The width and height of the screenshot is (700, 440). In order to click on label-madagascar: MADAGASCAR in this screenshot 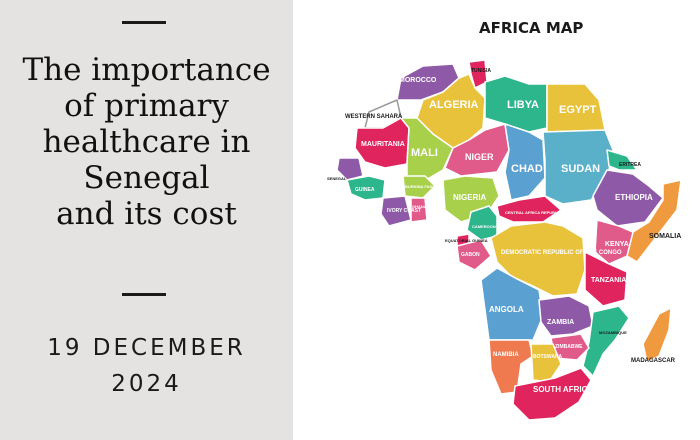, I will do `click(653, 361)`.